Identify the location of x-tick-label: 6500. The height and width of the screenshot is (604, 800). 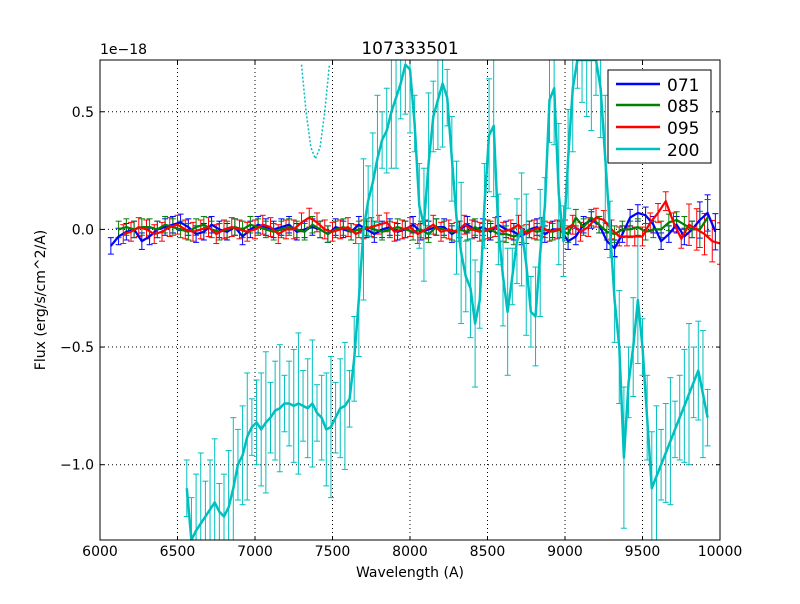
(178, 552).